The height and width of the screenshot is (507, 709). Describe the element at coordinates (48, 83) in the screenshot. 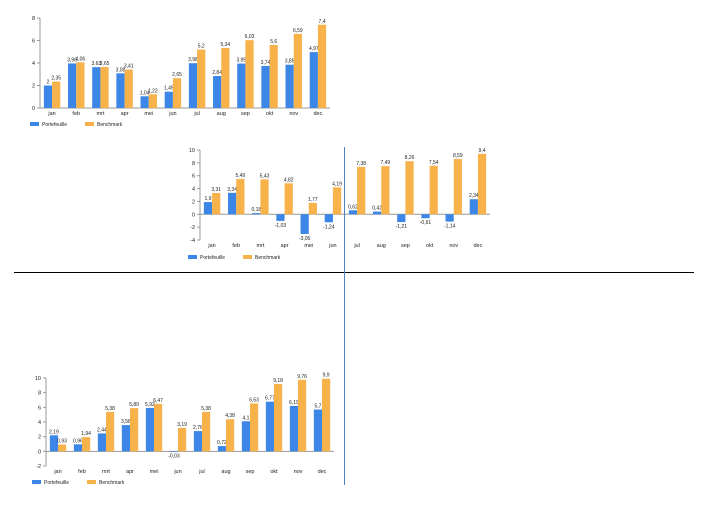

I see `data-label: 2` at that location.